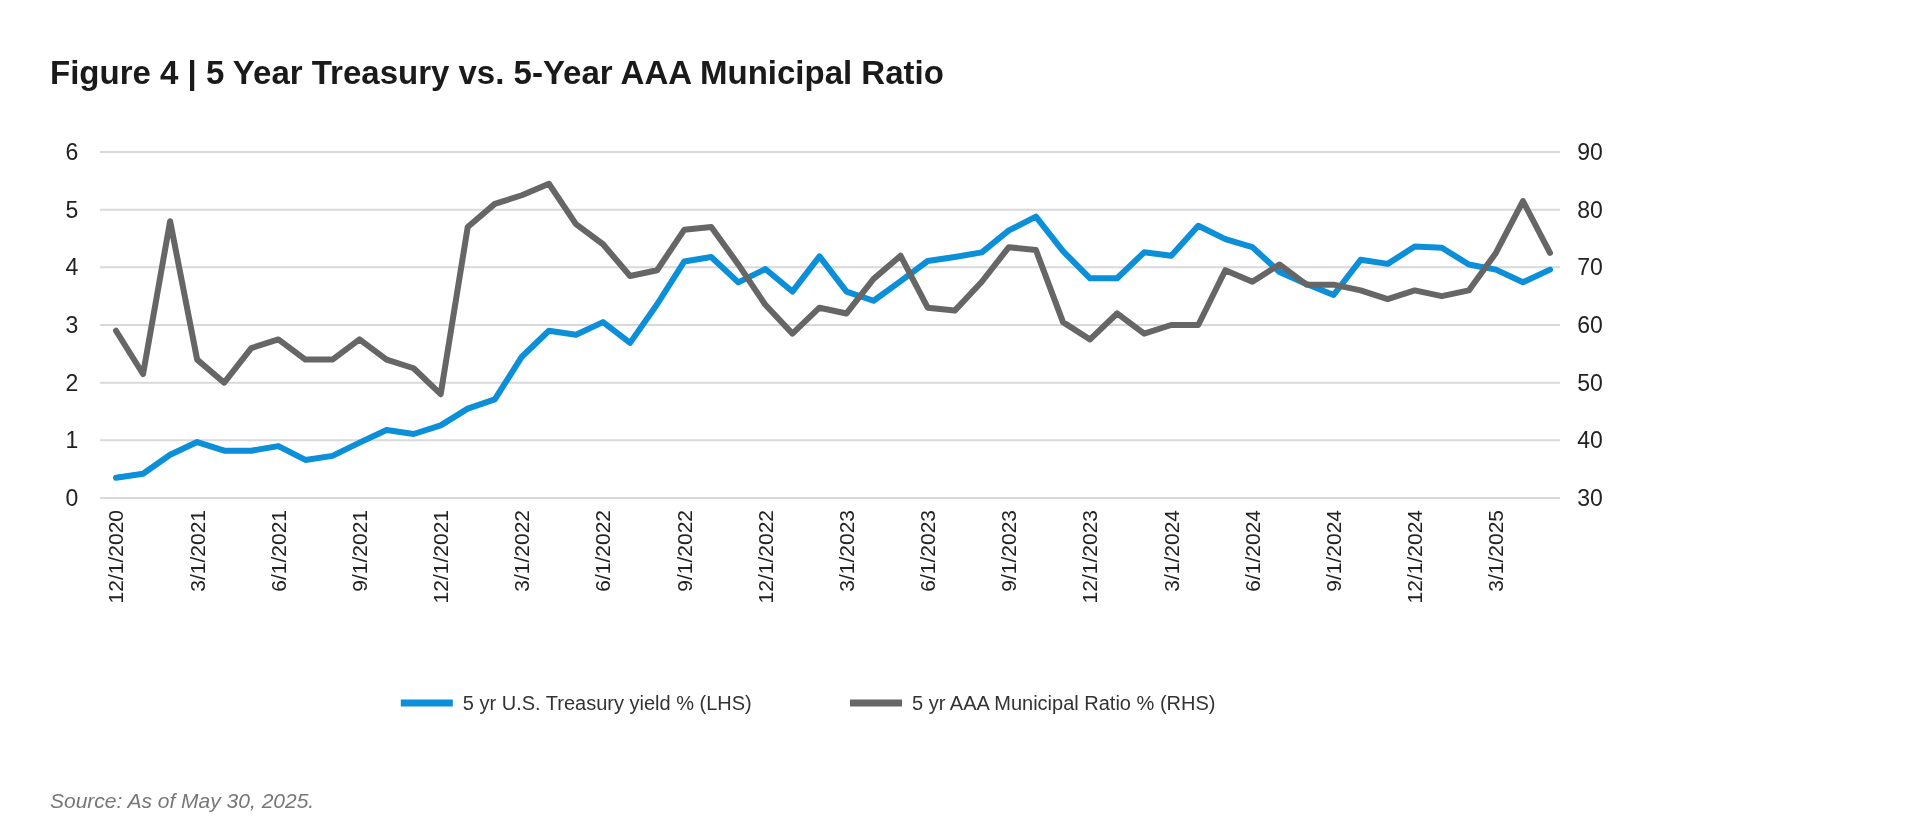 The height and width of the screenshot is (836, 1913). Describe the element at coordinates (441, 557) in the screenshot. I see `x-tick-label: 12/1/2021` at that location.